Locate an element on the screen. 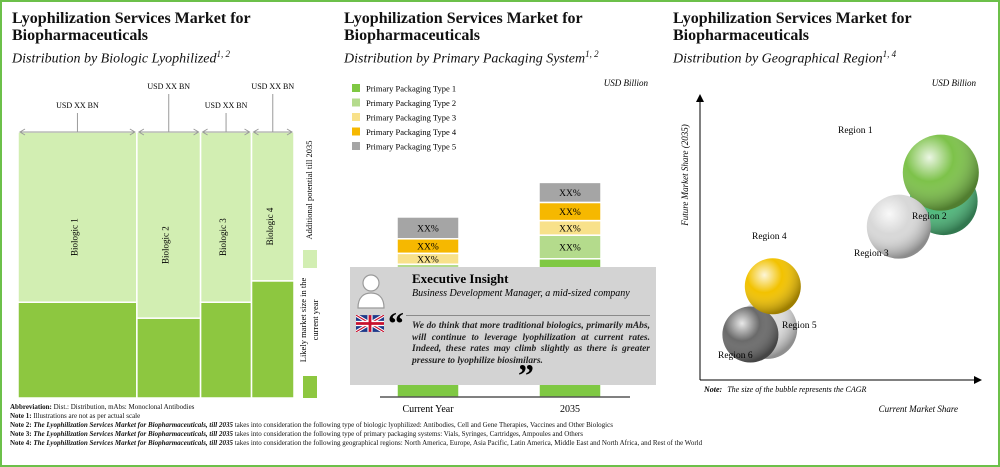 The image size is (1000, 467). bubble-y-label: Future Market Share (2035) is located at coordinates (685, 175).